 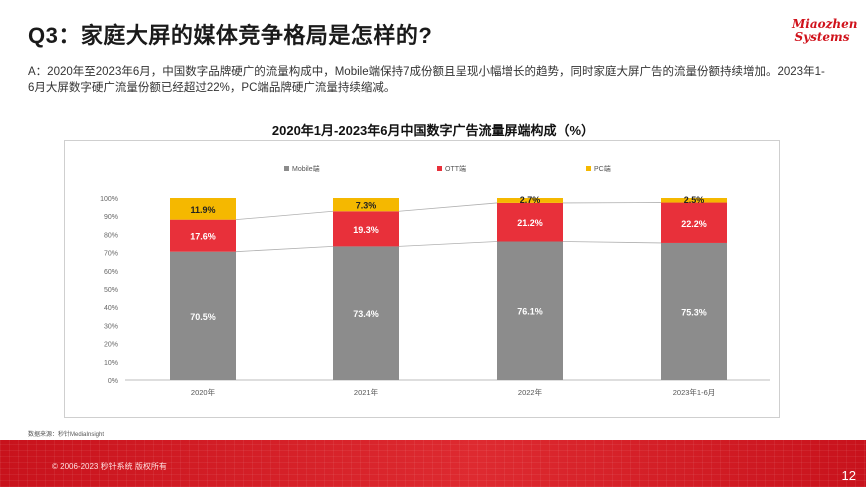 I want to click on data-label: 70.5%, so click(x=203, y=317).